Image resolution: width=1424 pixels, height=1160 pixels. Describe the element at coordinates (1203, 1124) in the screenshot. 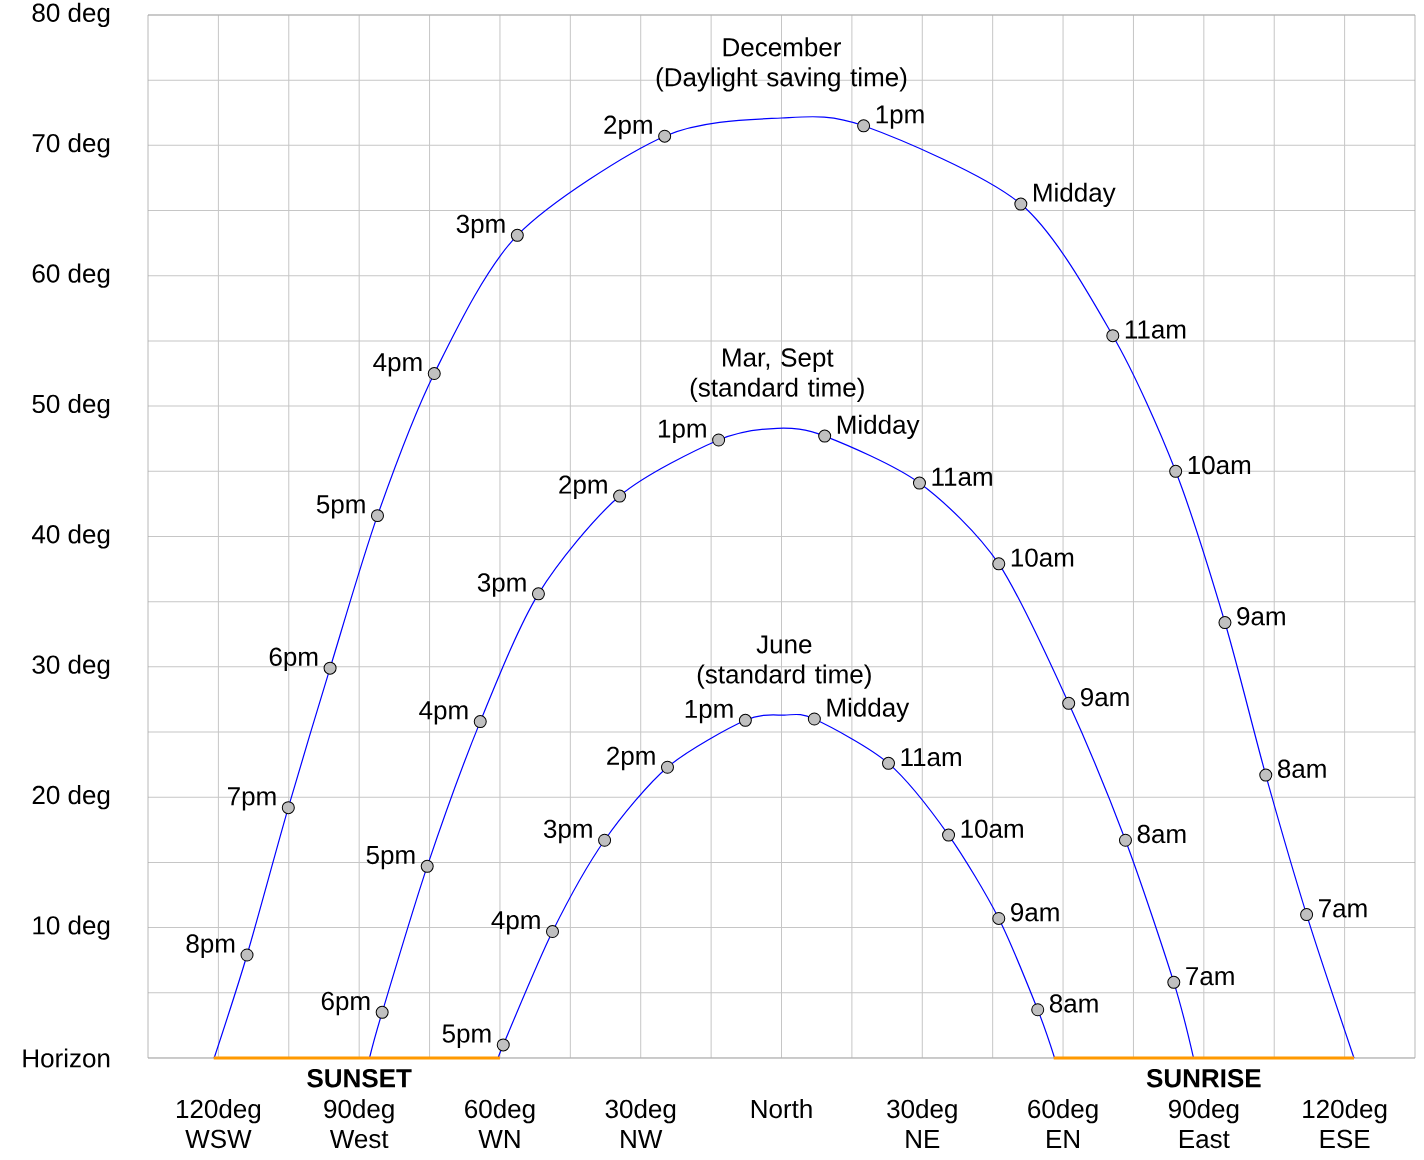

I see `x-tick-label: 90deg East` at that location.